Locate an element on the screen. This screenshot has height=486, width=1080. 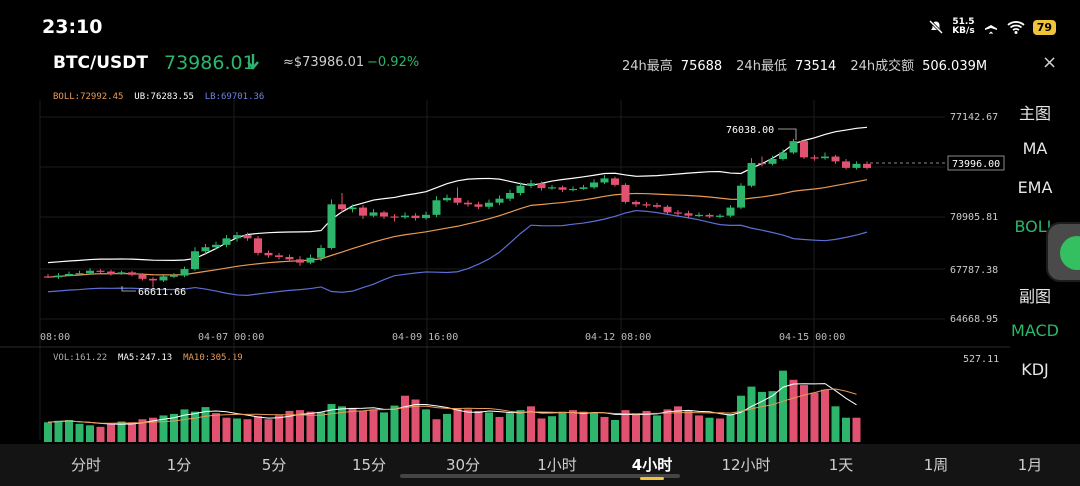
price-tick: 77142.67 is located at coordinates (974, 117).